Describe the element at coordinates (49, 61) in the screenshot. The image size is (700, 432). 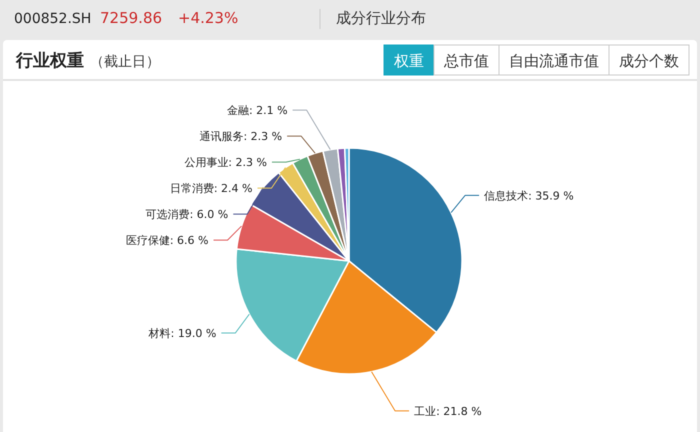
I see `chart-title: 行业权重` at that location.